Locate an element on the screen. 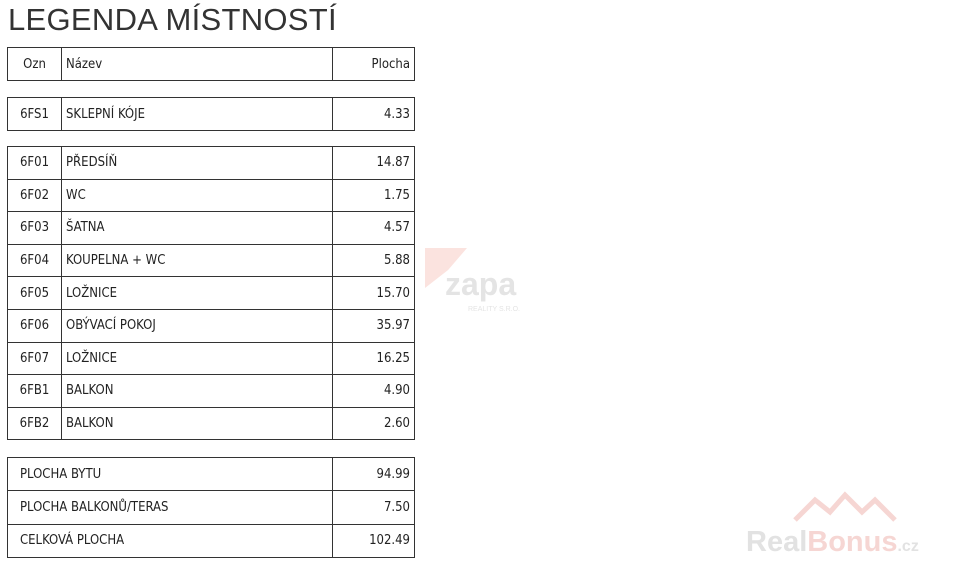 This screenshot has height=564, width=960. cellar-table: 6FS1 SKLEPNÍ KÓJE 4.33 is located at coordinates (211, 114).